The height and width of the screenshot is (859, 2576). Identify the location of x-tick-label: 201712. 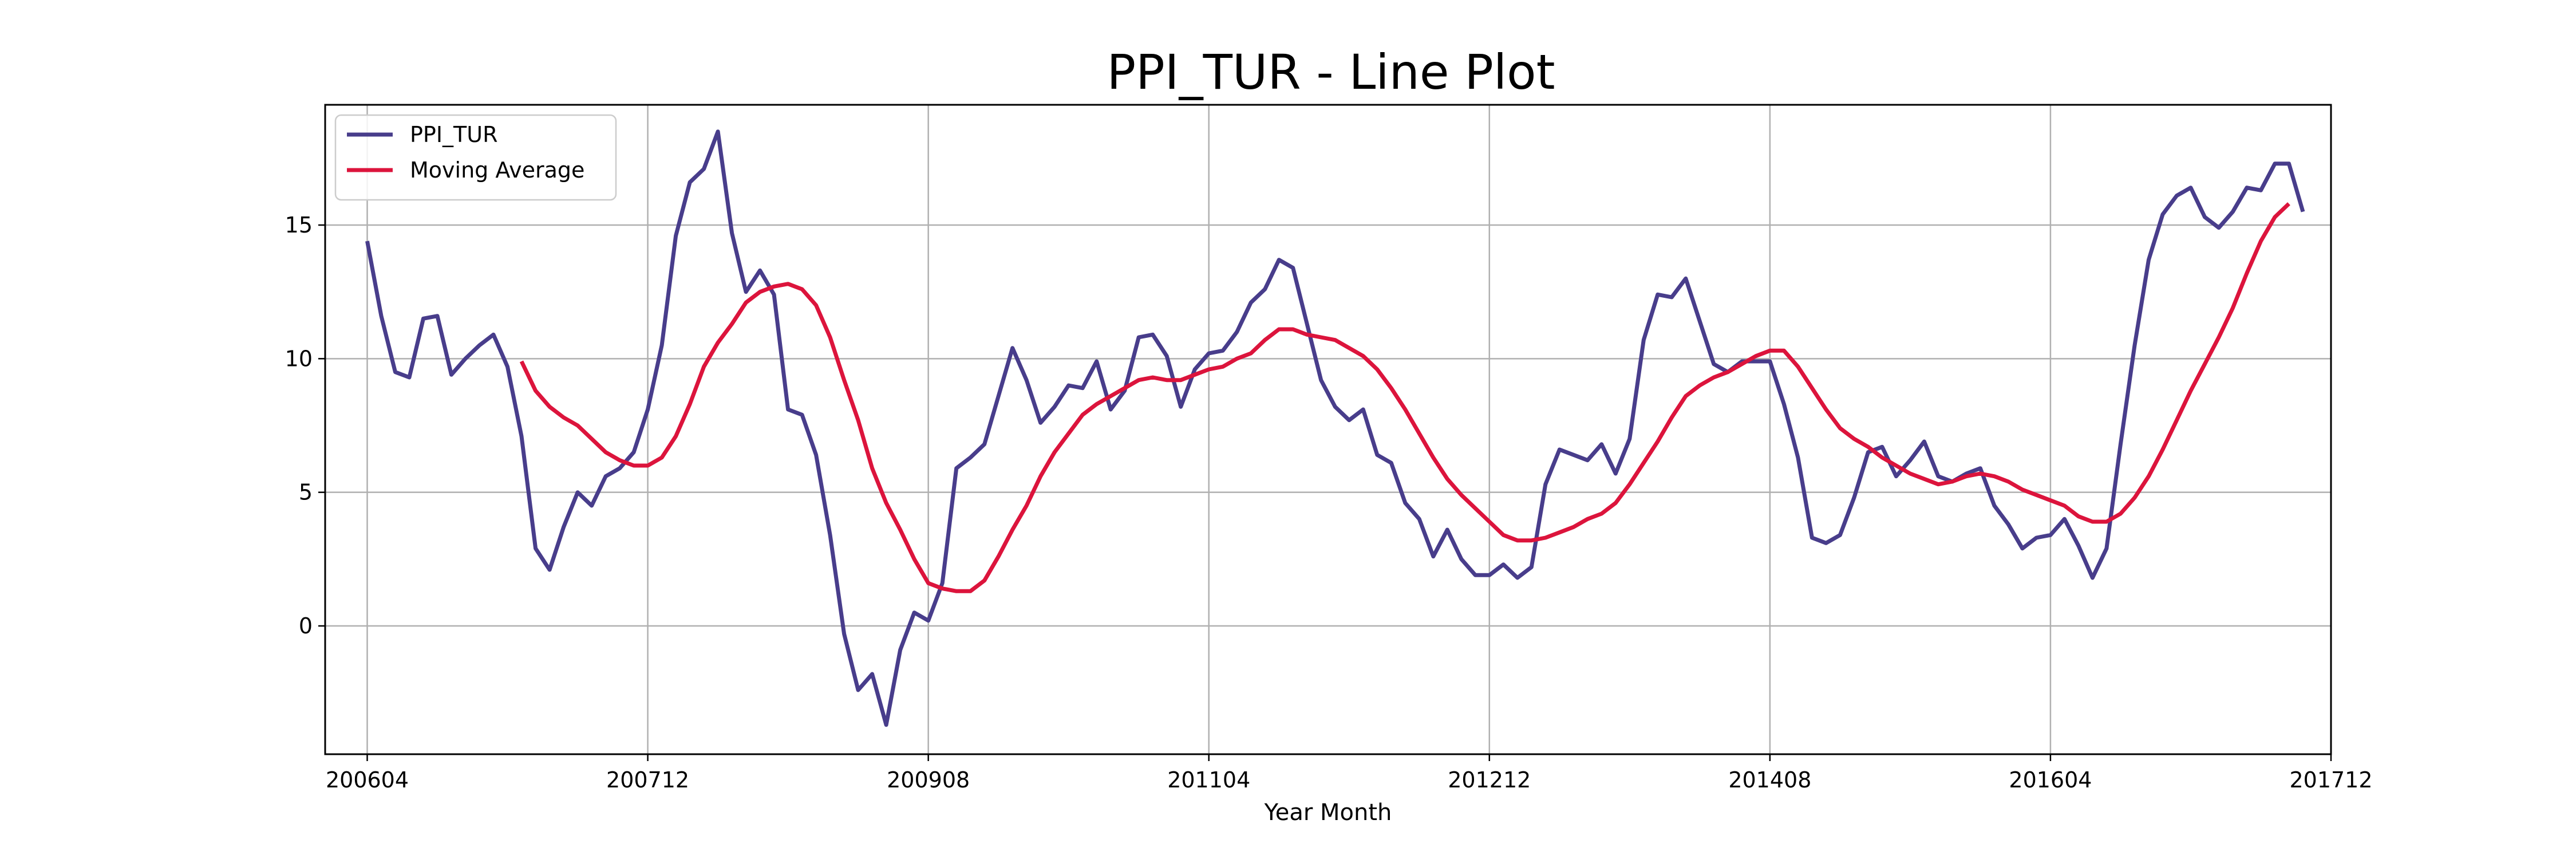
(2330, 780).